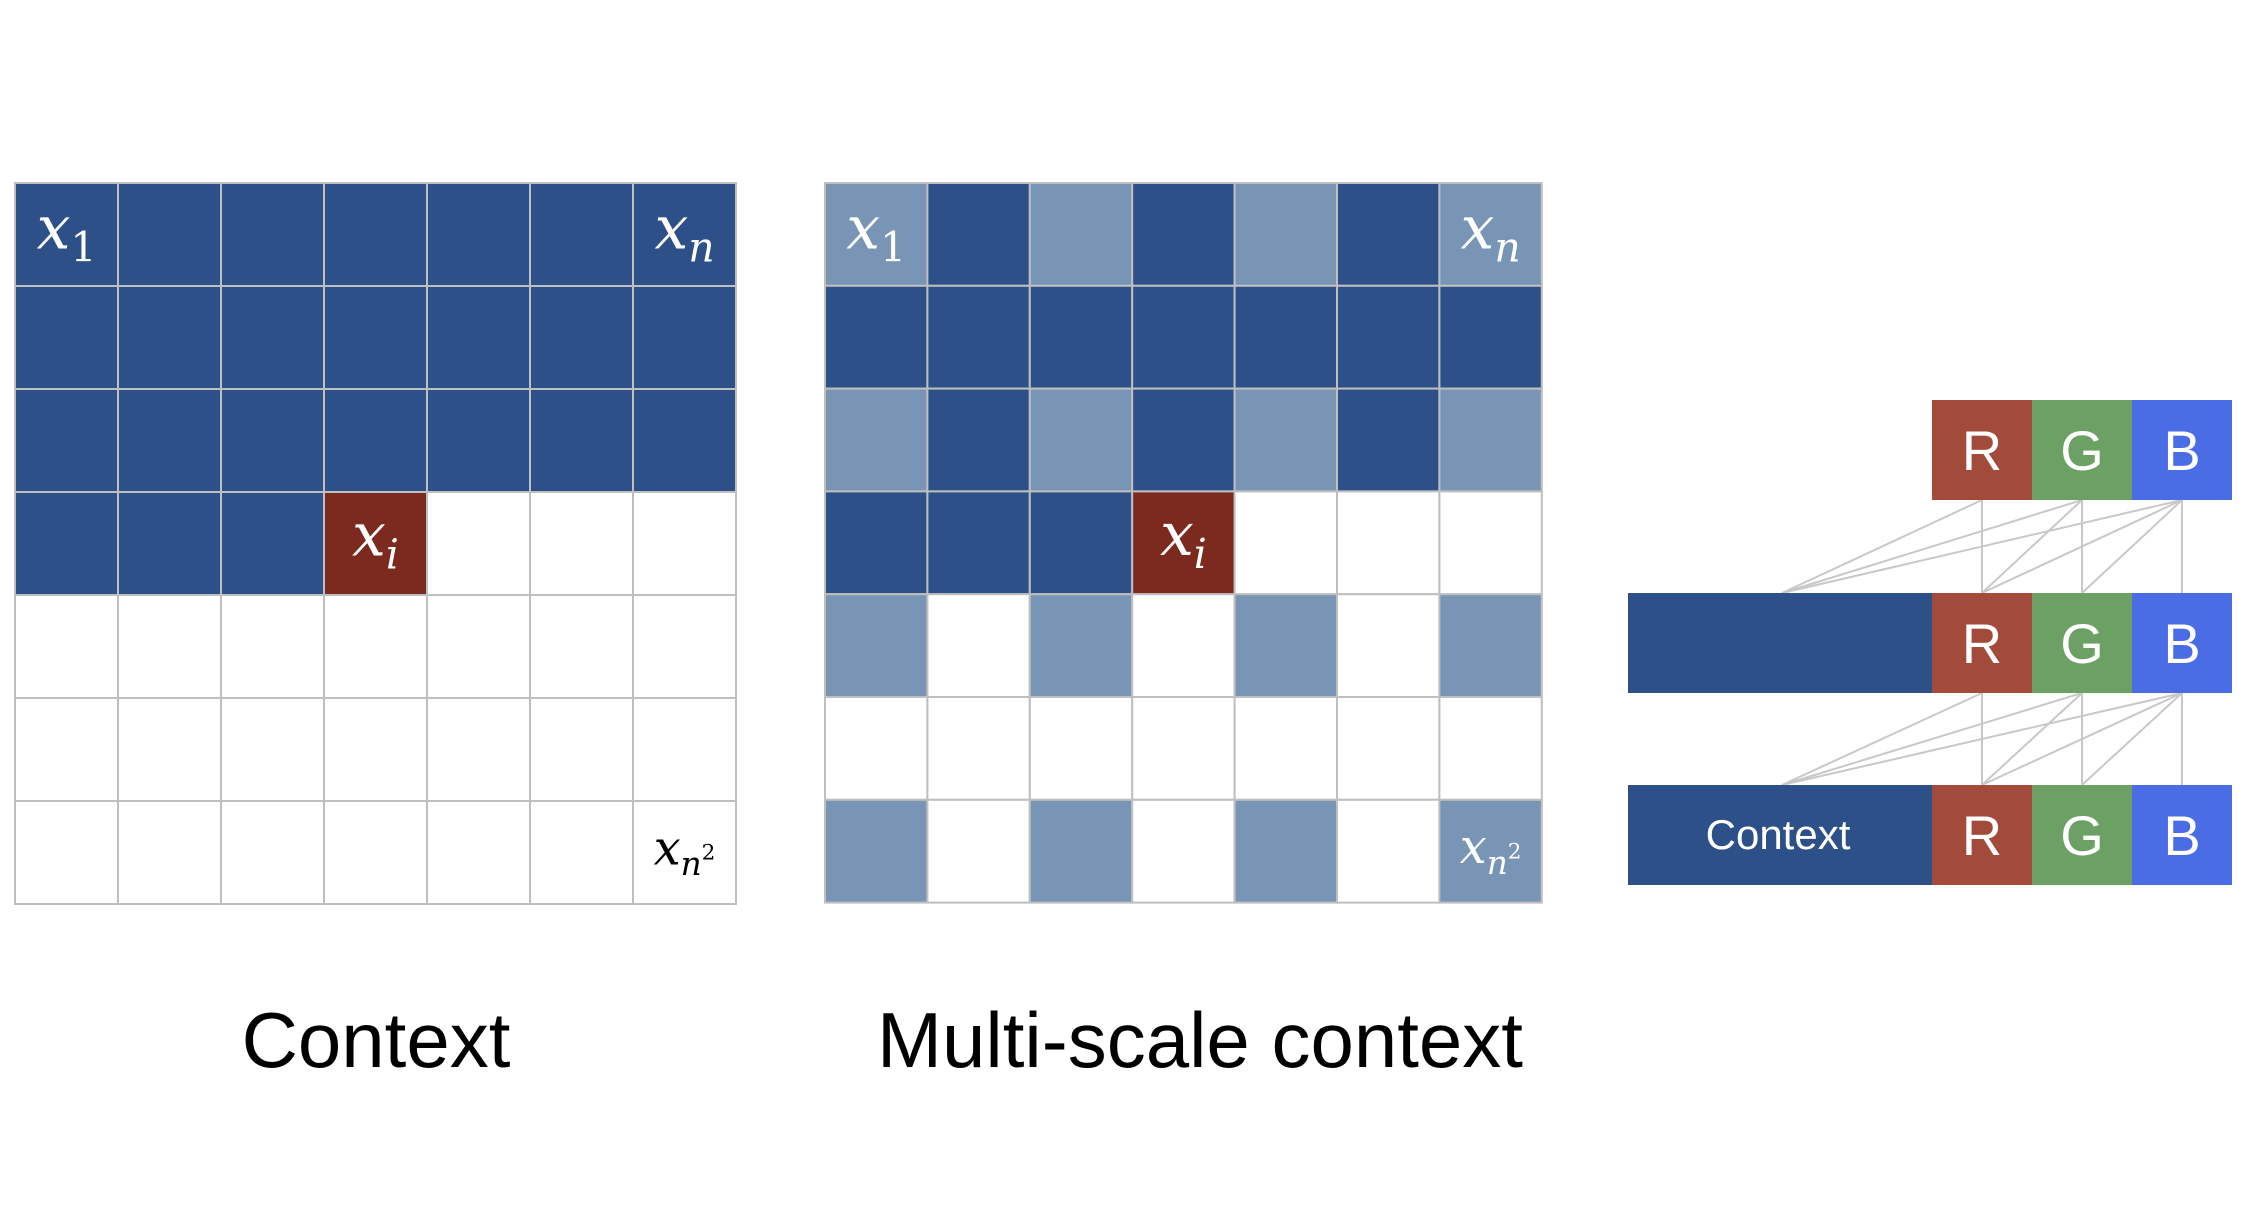 This screenshot has width=2246, height=1210. What do you see at coordinates (169, 646) in the screenshot?
I see `context-cell-r4-c1` at bounding box center [169, 646].